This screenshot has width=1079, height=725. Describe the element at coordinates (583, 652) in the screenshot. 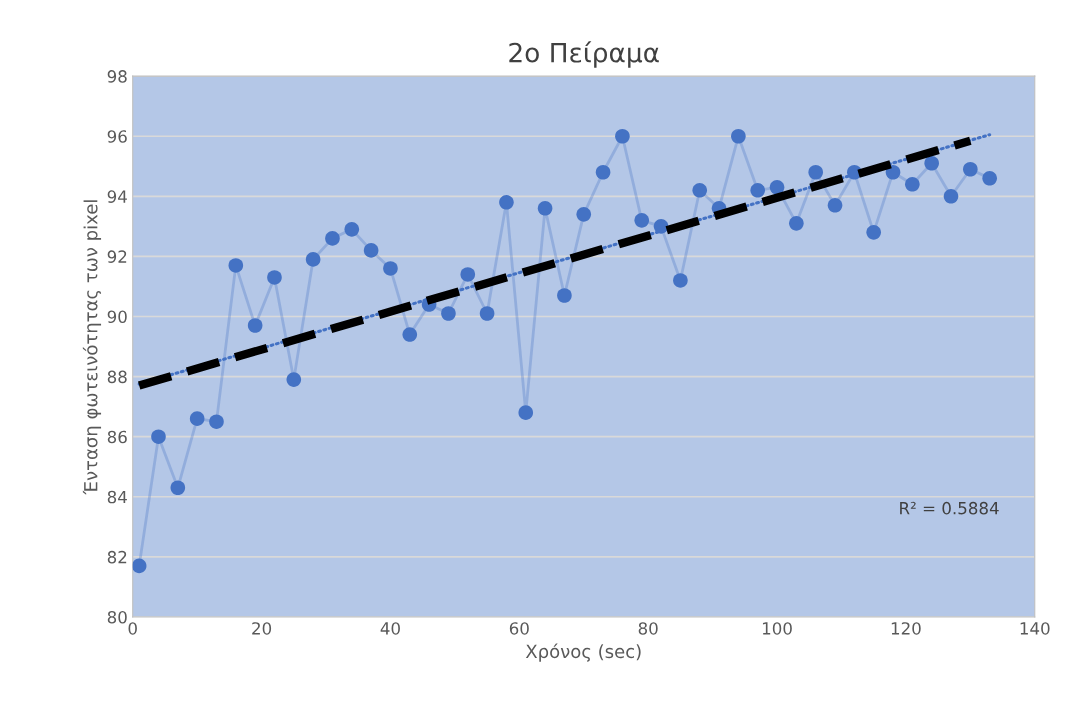

I see `x-axis-title: Χρόνος (sec)` at that location.